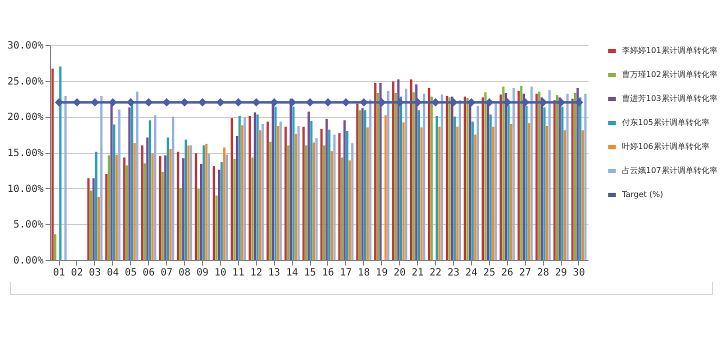 This screenshot has height=353, width=726. Describe the element at coordinates (274, 273) in the screenshot. I see `x-tick-label: 13` at that location.